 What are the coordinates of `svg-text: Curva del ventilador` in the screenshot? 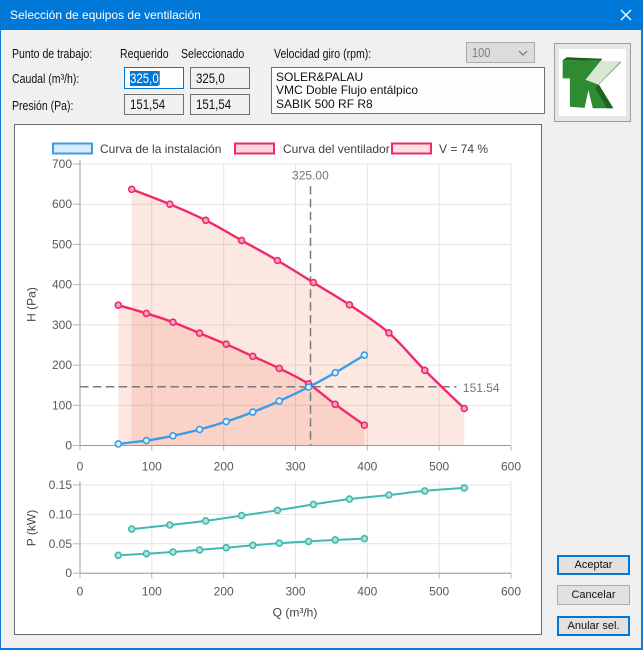 It's located at (336, 149).